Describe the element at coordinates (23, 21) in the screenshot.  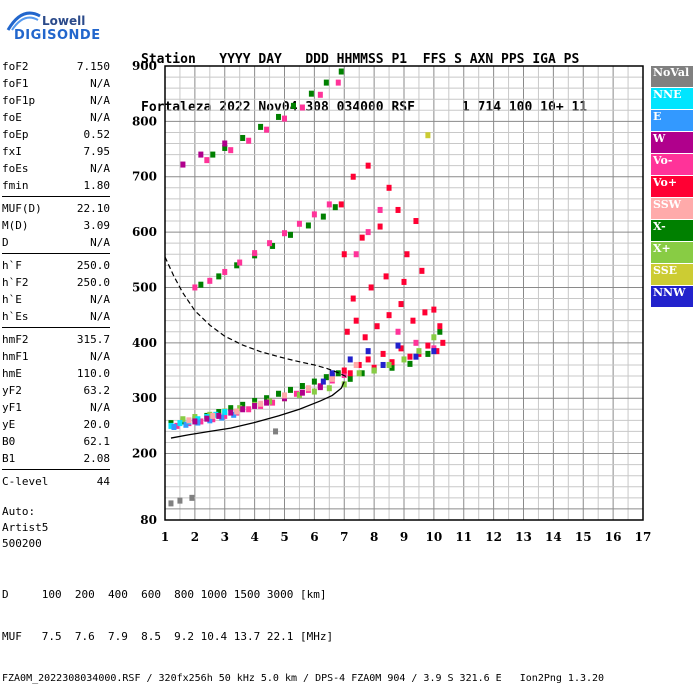
I see `logo-arc-icon` at that location.